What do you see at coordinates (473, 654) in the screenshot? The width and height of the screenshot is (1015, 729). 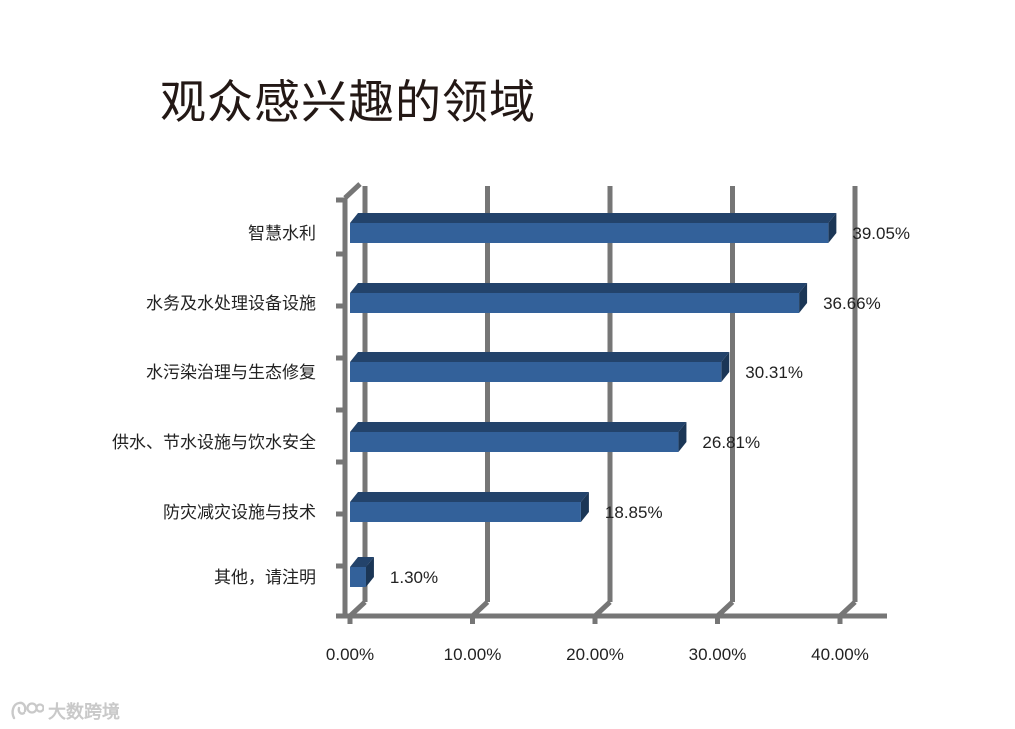 I see `x-tick-label: 10.00%` at bounding box center [473, 654].